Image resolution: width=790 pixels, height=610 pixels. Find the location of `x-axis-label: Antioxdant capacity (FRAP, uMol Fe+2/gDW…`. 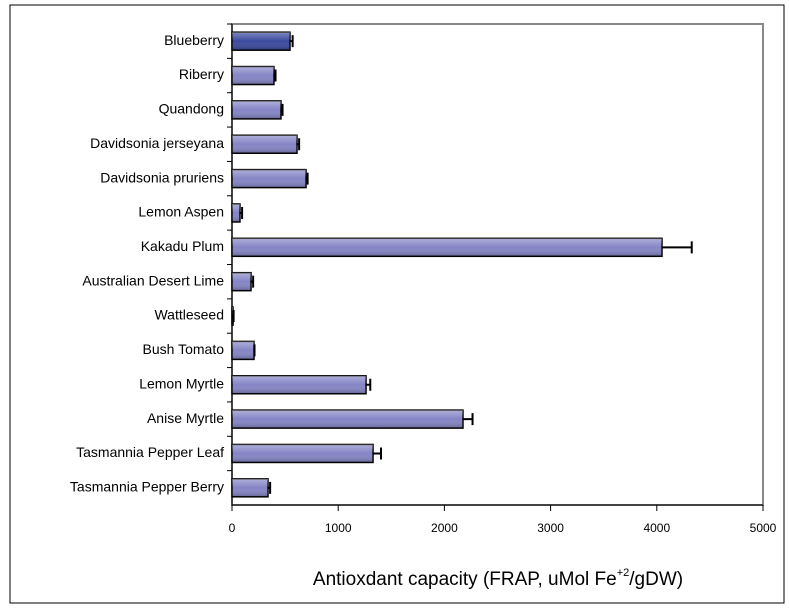

x-axis-label: Antioxdant capacity (FRAP, uMol Fe+2/gDW… is located at coordinates (498, 578).